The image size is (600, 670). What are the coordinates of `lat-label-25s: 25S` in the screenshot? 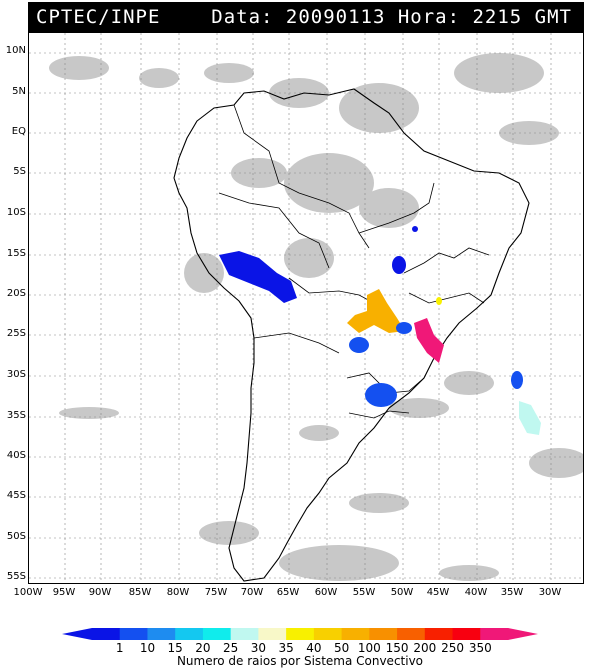 It's located at (16, 333).